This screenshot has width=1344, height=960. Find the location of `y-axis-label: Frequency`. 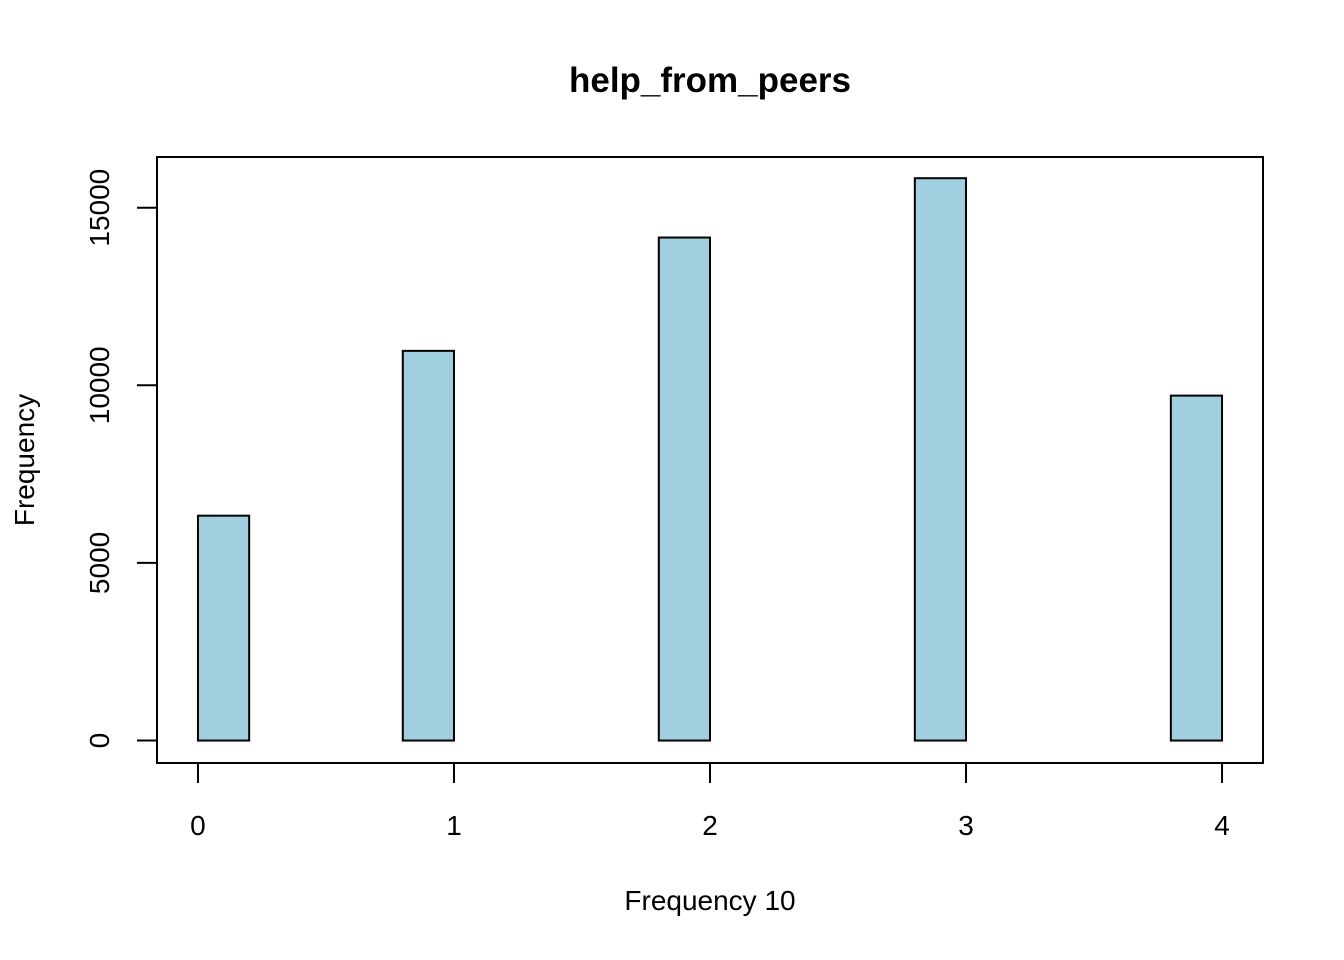

y-axis-label: Frequency is located at coordinates (24, 460).